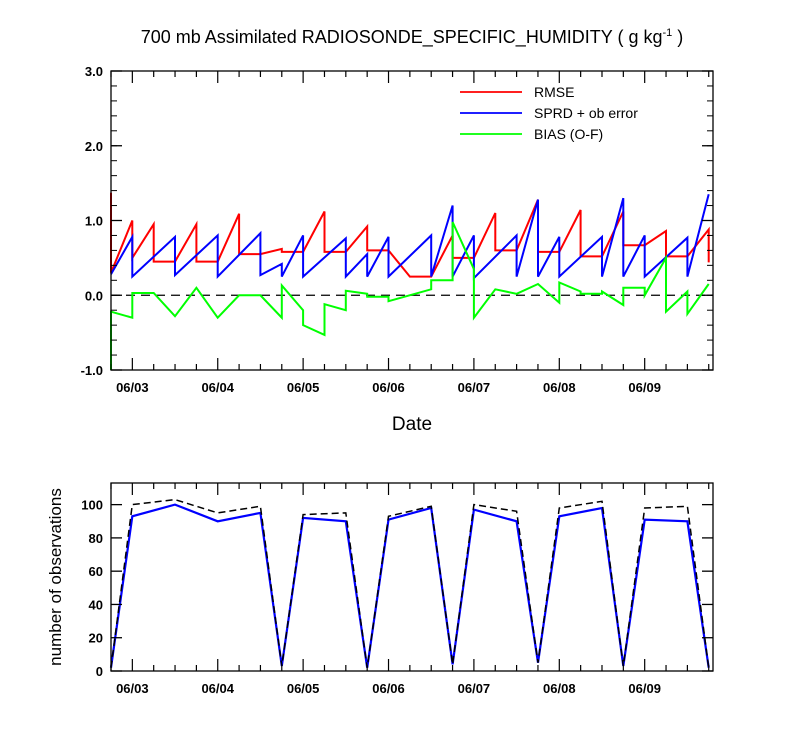  I want to click on x-axis-label: Date, so click(412, 424).